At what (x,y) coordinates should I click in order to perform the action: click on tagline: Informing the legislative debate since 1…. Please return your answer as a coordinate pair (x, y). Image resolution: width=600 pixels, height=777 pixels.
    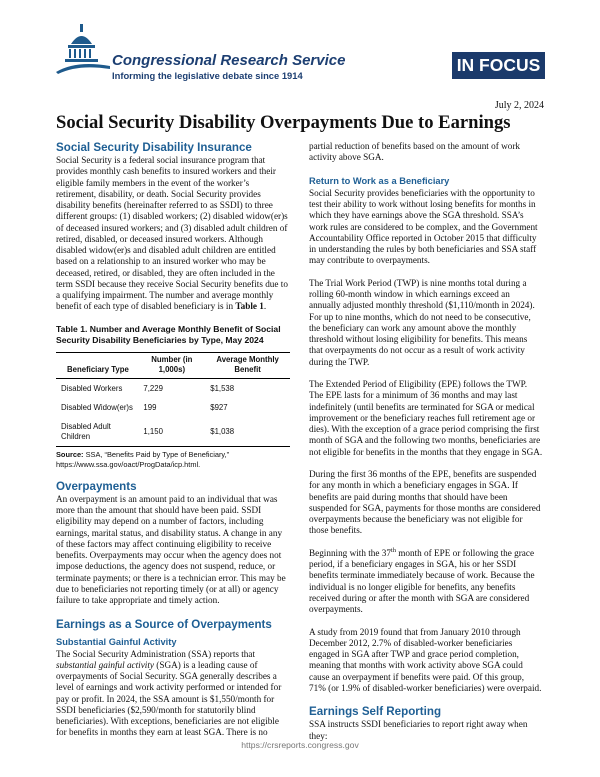
    Looking at the image, I should click on (207, 75).